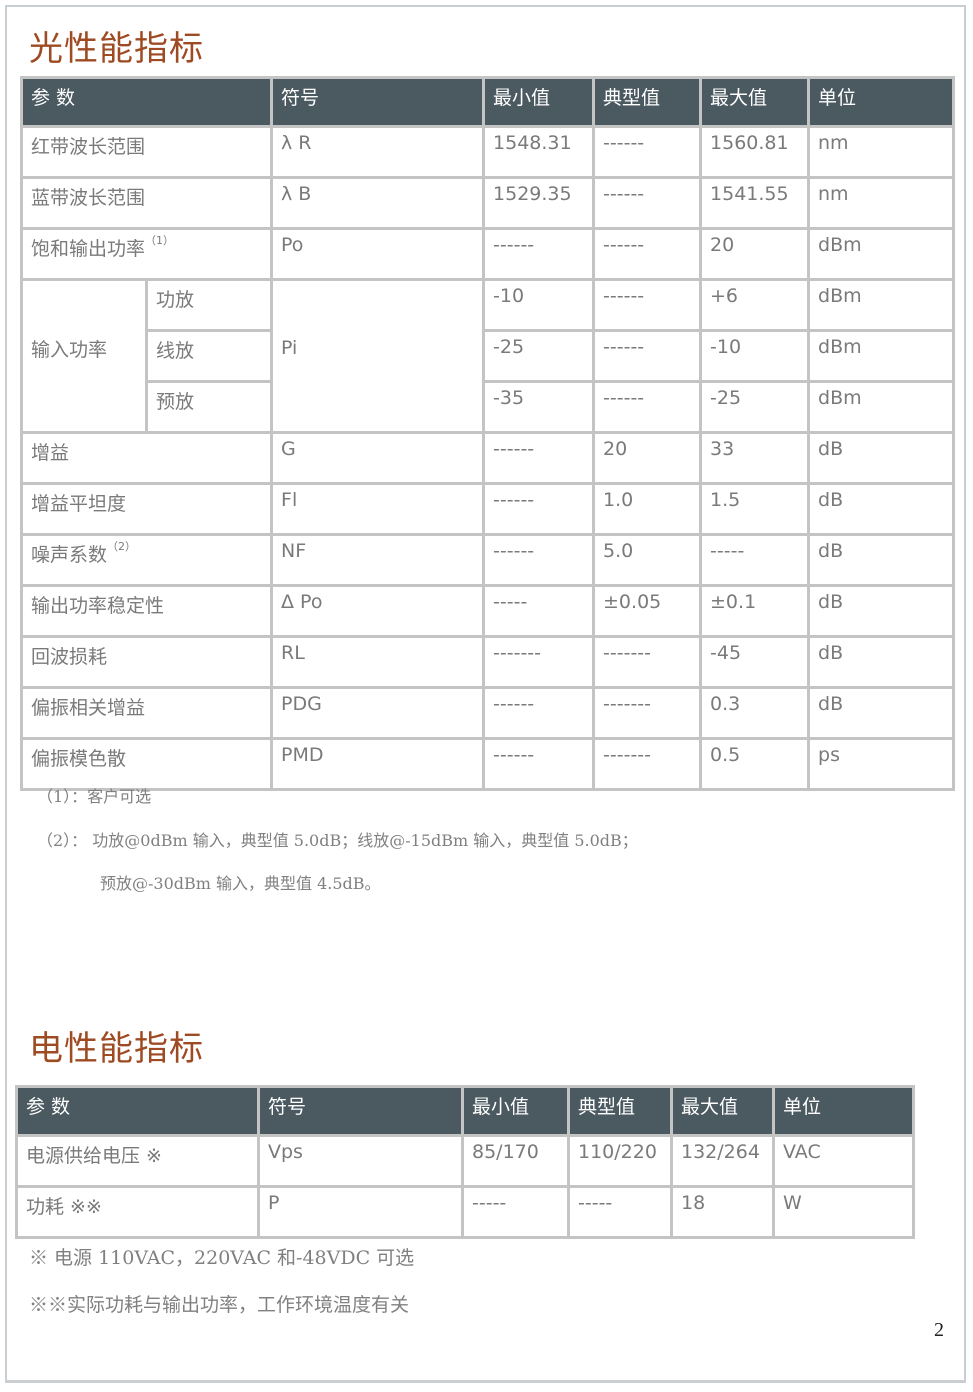  I want to click on param-cell: 偏振相关增益, so click(146, 713).